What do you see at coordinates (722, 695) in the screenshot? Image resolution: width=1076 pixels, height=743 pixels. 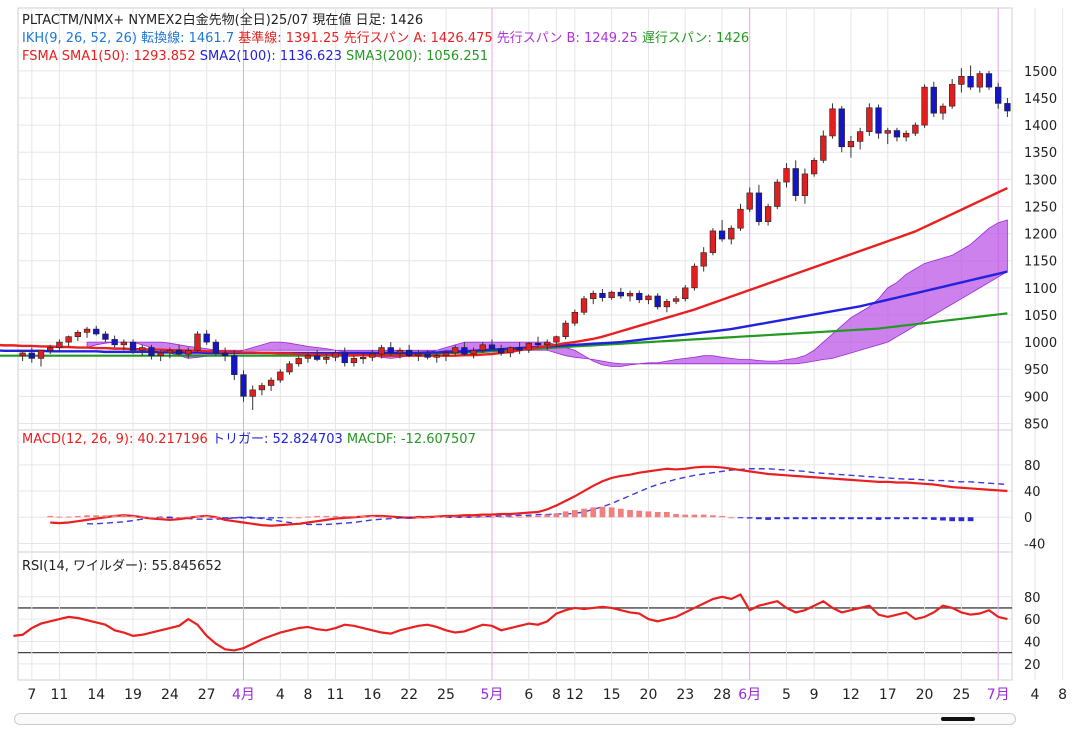 I see `date-tick-label: 28` at bounding box center [722, 695].